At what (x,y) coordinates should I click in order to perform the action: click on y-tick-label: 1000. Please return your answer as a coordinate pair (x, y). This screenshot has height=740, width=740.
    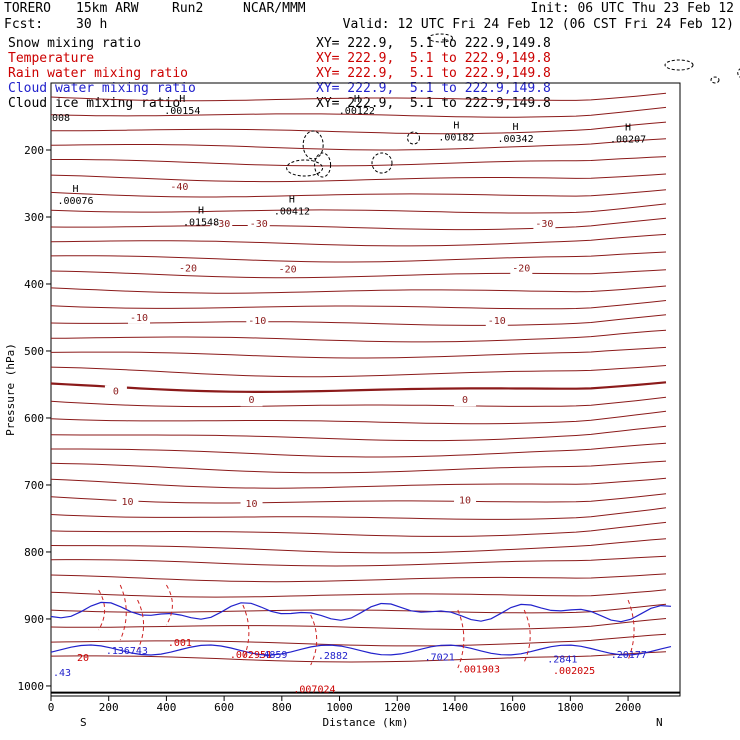
    Looking at the image, I should click on (31, 686).